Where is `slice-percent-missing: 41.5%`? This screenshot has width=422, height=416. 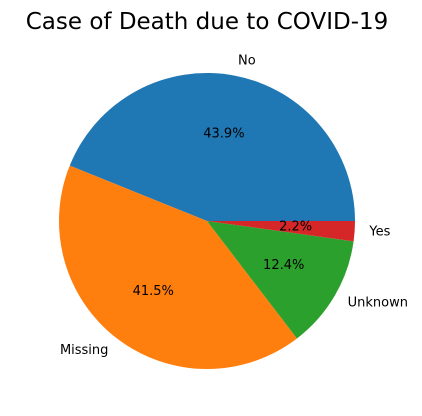 slice-percent-missing: 41.5% is located at coordinates (153, 291).